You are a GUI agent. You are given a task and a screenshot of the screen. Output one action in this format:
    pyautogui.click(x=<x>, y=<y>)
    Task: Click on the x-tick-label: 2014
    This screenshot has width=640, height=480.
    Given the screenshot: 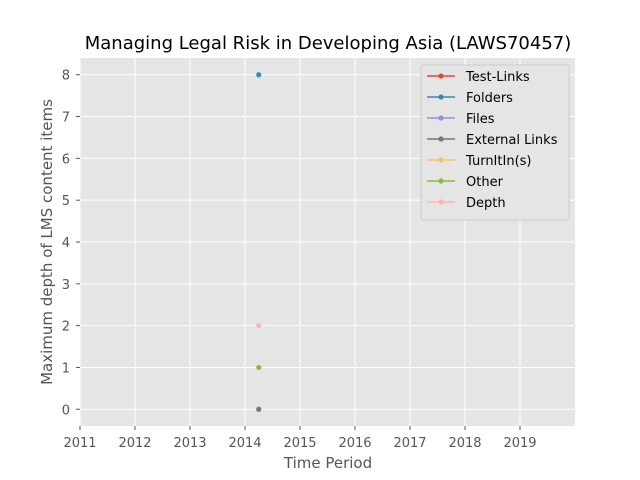 What is the action you would take?
    pyautogui.click(x=244, y=443)
    